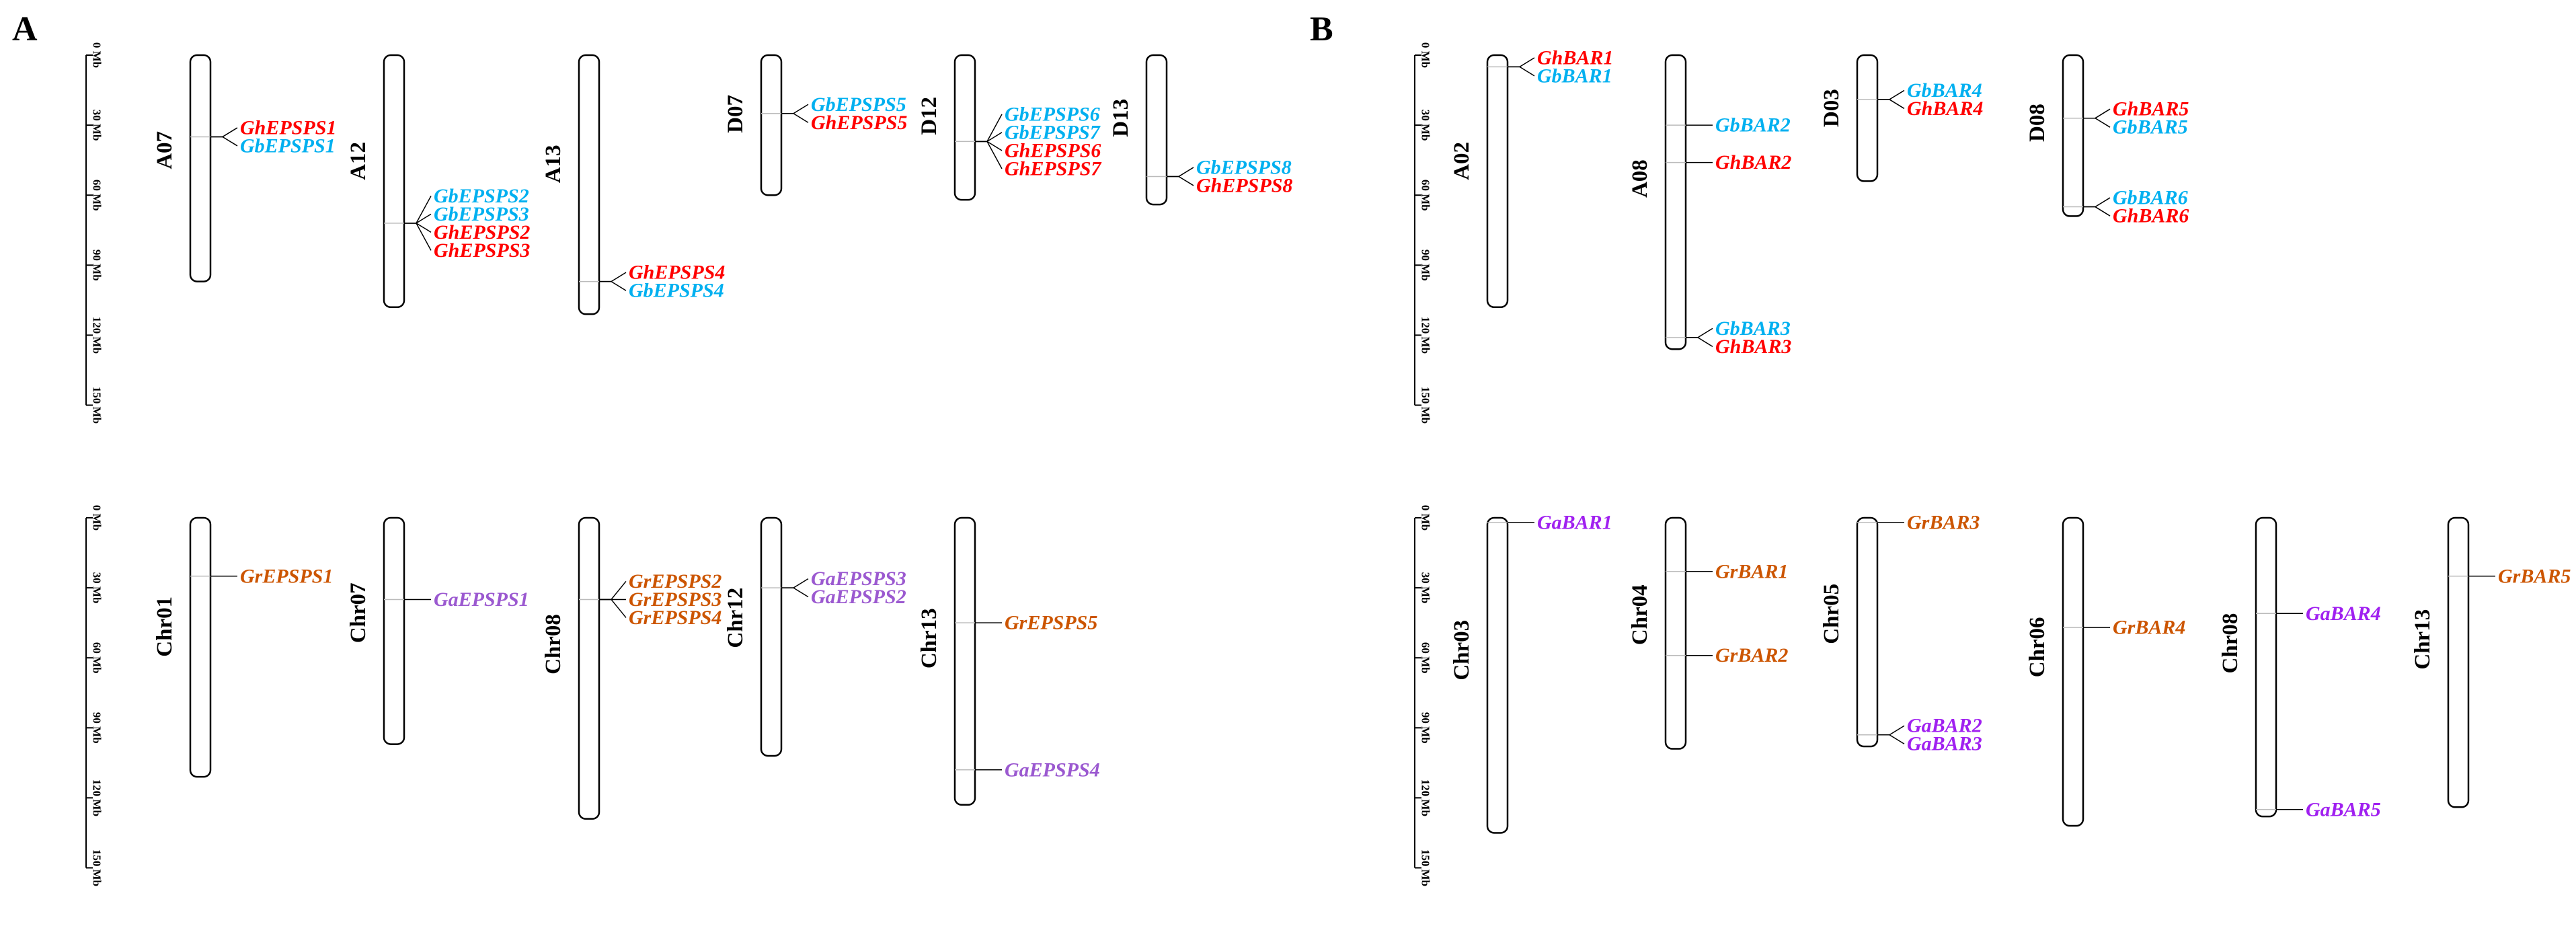 This screenshot has width=2576, height=926. What do you see at coordinates (736, 114) in the screenshot?
I see `chromosome-label: D07` at bounding box center [736, 114].